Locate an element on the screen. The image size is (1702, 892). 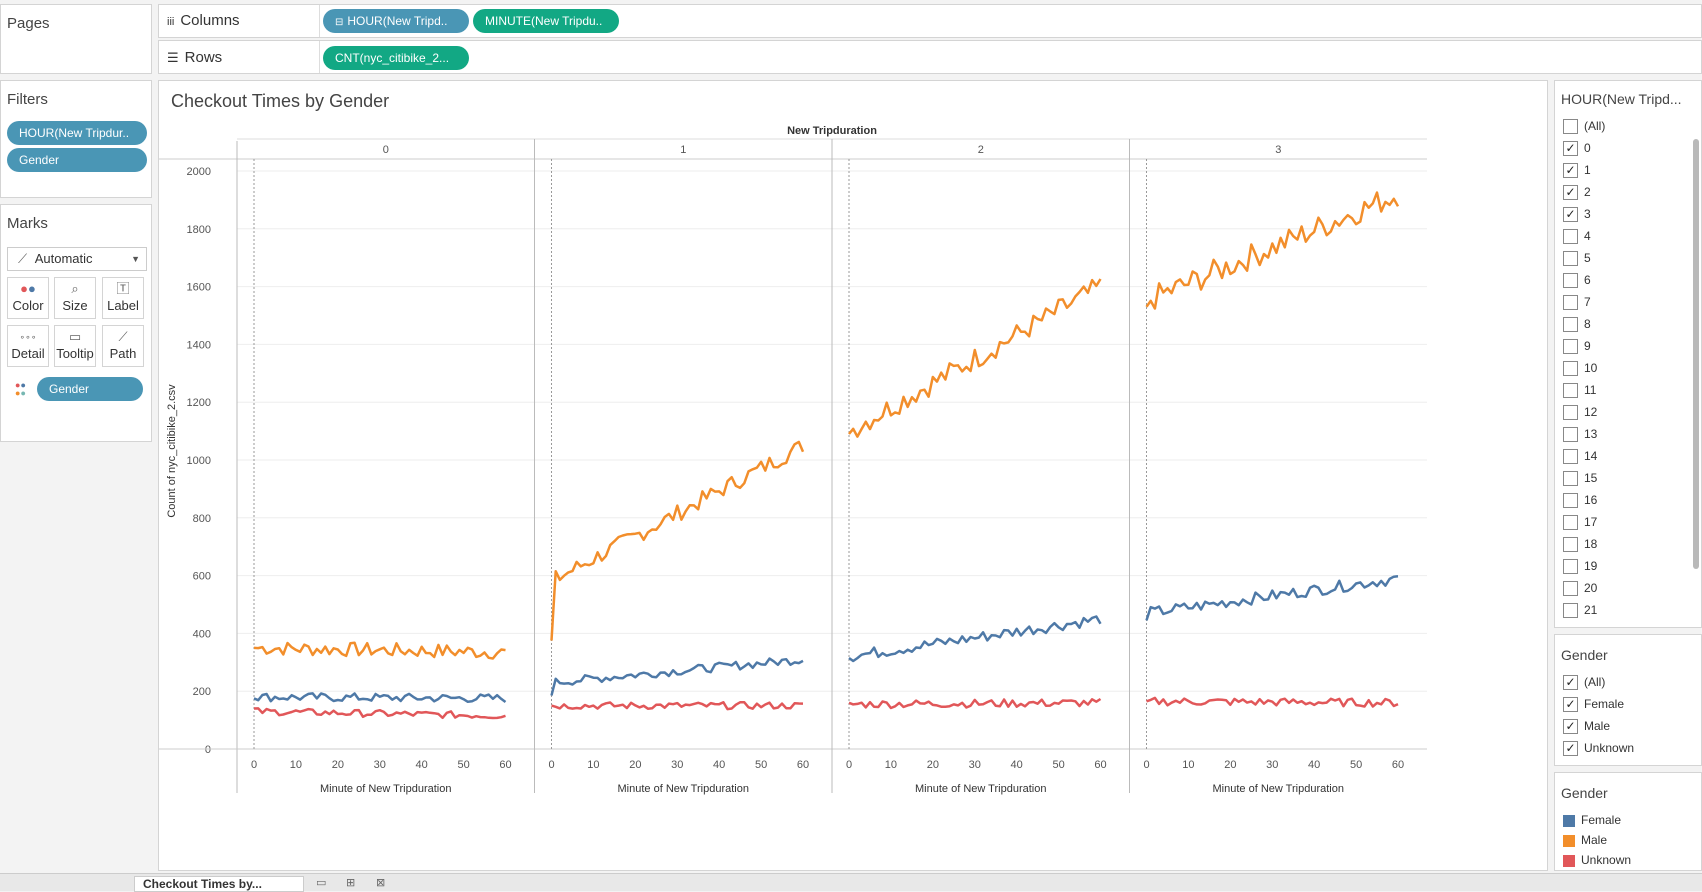
hour-filter-option: 7 is located at coordinates (1577, 305).